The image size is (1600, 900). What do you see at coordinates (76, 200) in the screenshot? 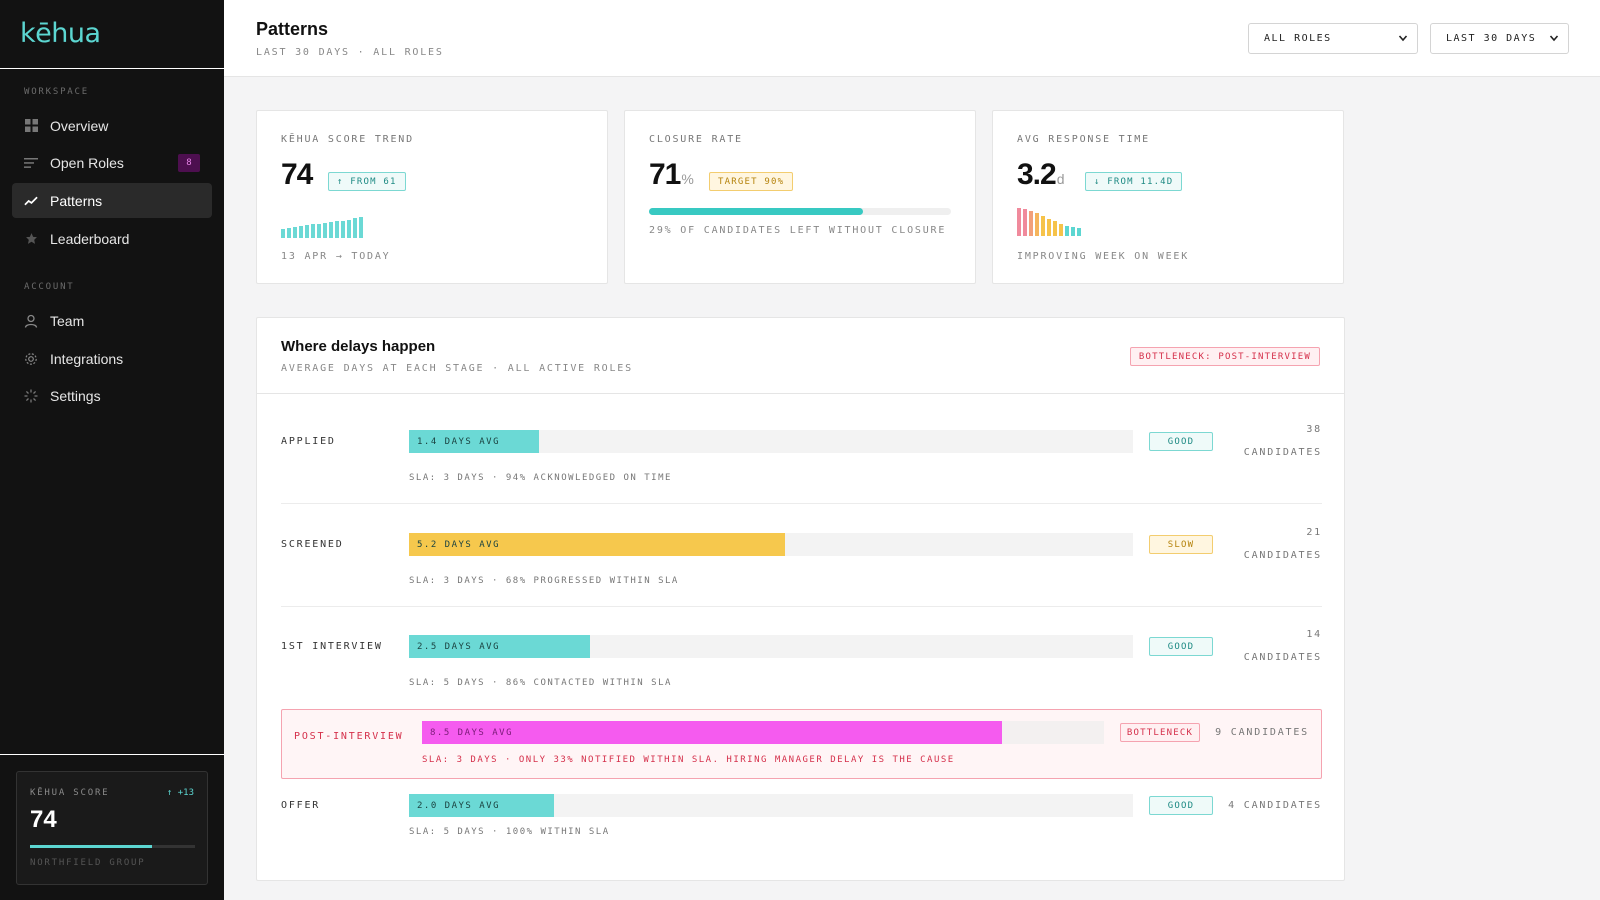
I see `sidebar-item-label: Patterns` at bounding box center [76, 200].